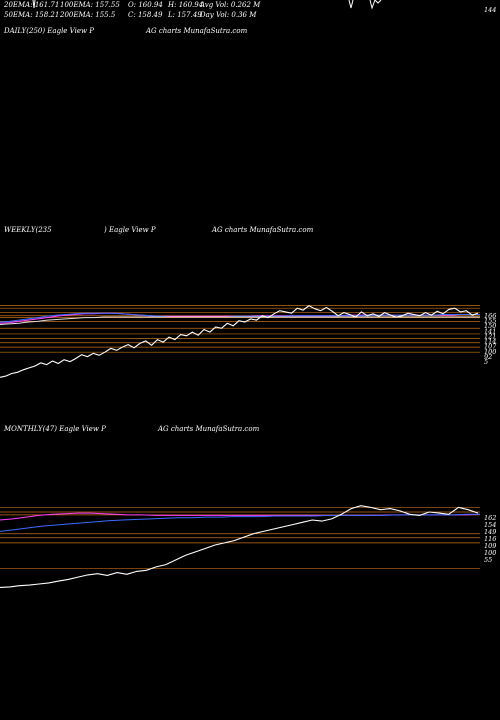 Image resolution: width=500 pixels, height=720 pixels. I want to click on ema20-stat: 20EMA: 161.71, so click(32, 5).